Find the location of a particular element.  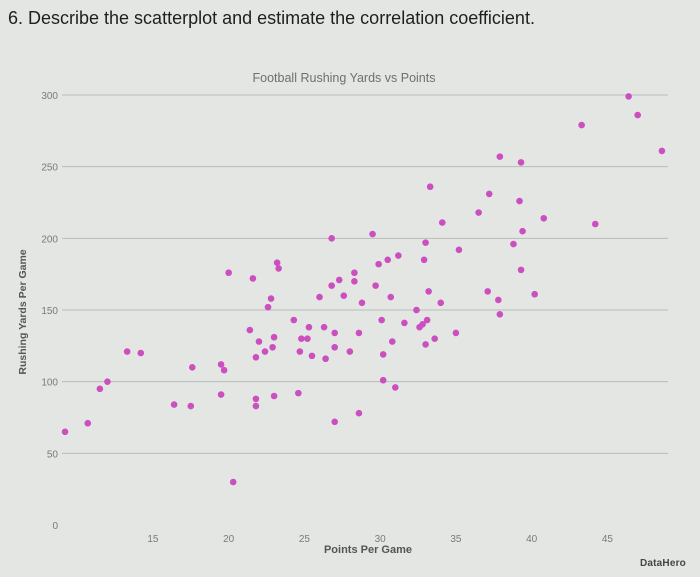

x-tick-label: 35 is located at coordinates (456, 539).